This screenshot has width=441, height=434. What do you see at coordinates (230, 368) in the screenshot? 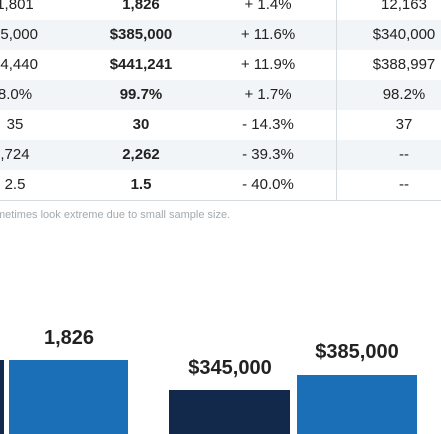
I see `bar-label: $345,000` at bounding box center [230, 368].